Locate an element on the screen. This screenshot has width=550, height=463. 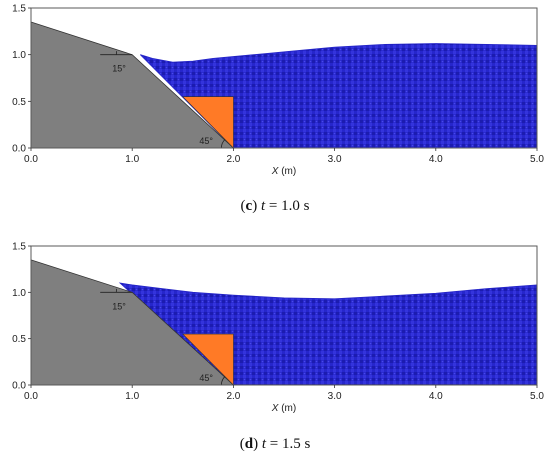
panel-c-angle-45-label: 45° is located at coordinates (206, 141).